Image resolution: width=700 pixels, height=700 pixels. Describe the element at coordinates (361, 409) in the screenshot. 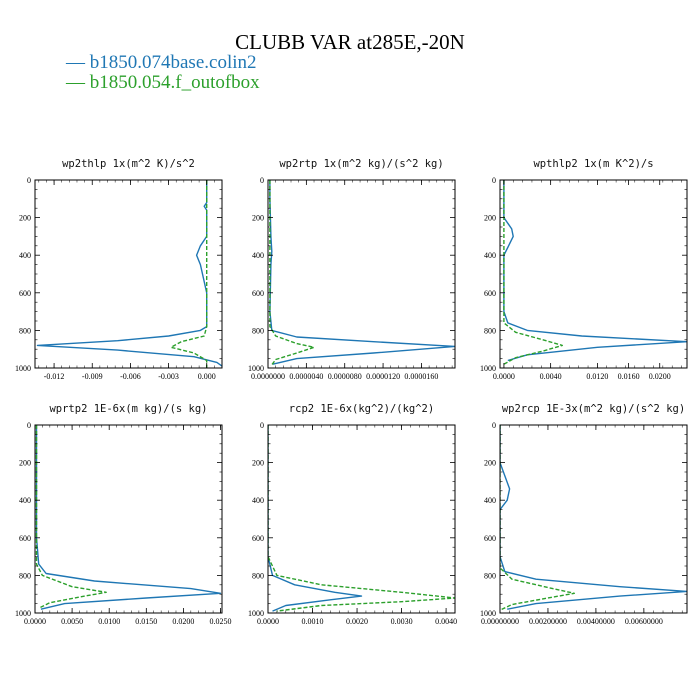

I see `panel-title: rcp2 1E-6x(kg^2)/(kg^2)` at that location.